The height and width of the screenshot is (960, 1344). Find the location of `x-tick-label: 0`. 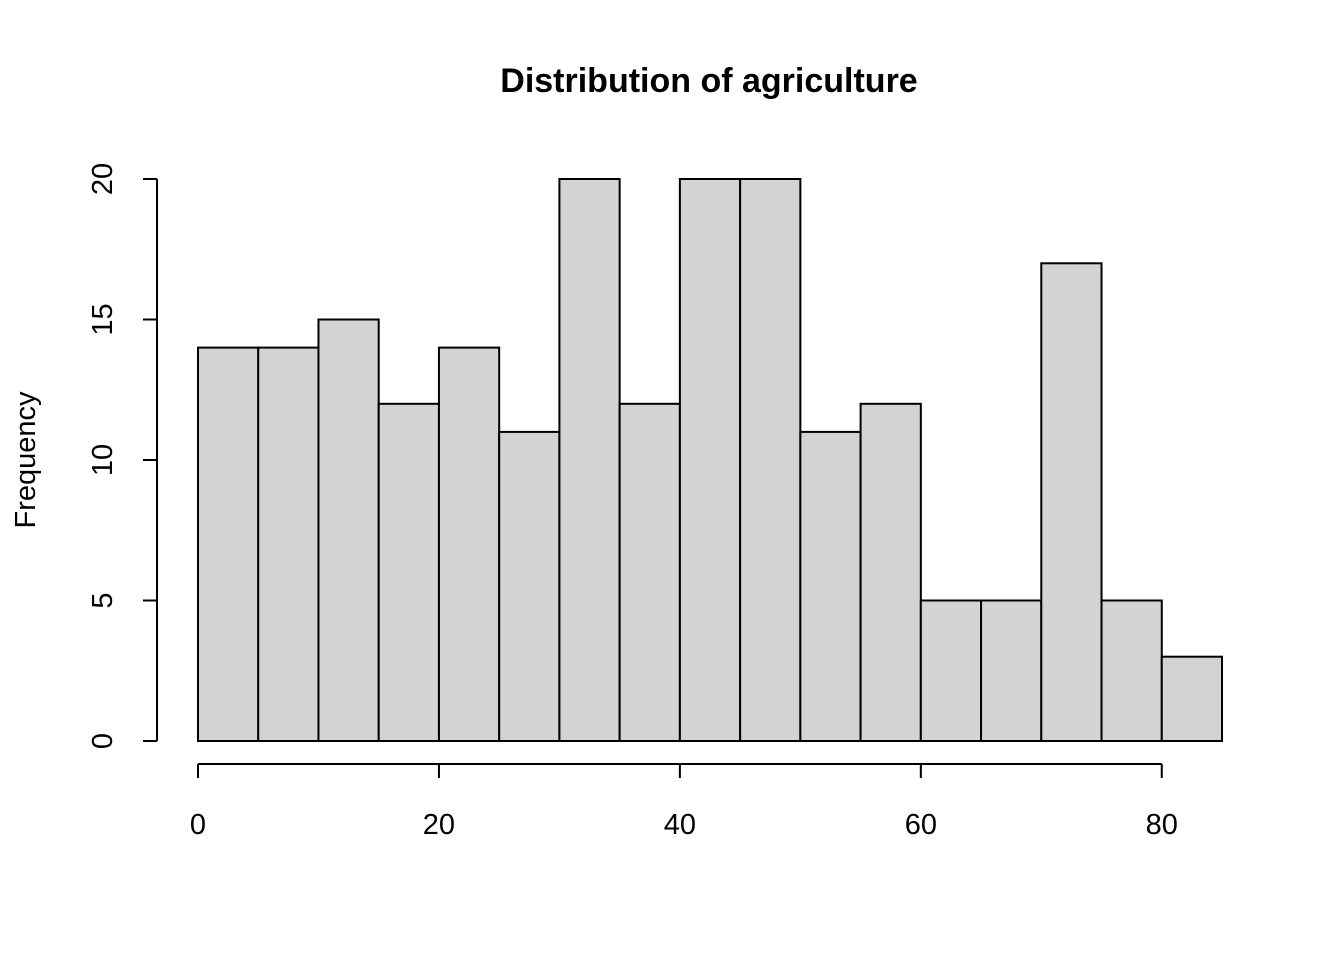

x-tick-label: 0 is located at coordinates (198, 825).